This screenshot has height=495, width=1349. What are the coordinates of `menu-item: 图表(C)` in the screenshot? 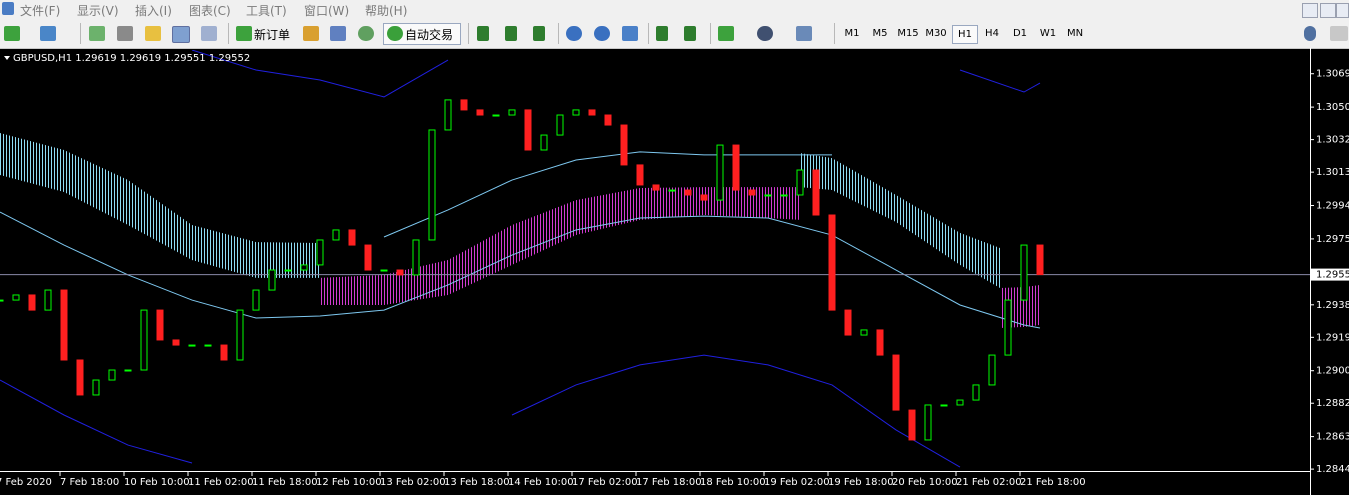 It's located at (210, 11).